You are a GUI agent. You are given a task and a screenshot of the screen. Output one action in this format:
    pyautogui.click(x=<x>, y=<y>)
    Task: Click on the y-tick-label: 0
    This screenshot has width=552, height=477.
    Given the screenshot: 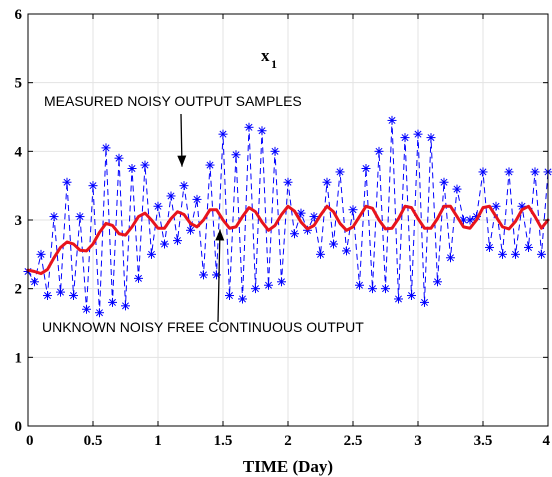 What is the action you would take?
    pyautogui.click(x=19, y=427)
    